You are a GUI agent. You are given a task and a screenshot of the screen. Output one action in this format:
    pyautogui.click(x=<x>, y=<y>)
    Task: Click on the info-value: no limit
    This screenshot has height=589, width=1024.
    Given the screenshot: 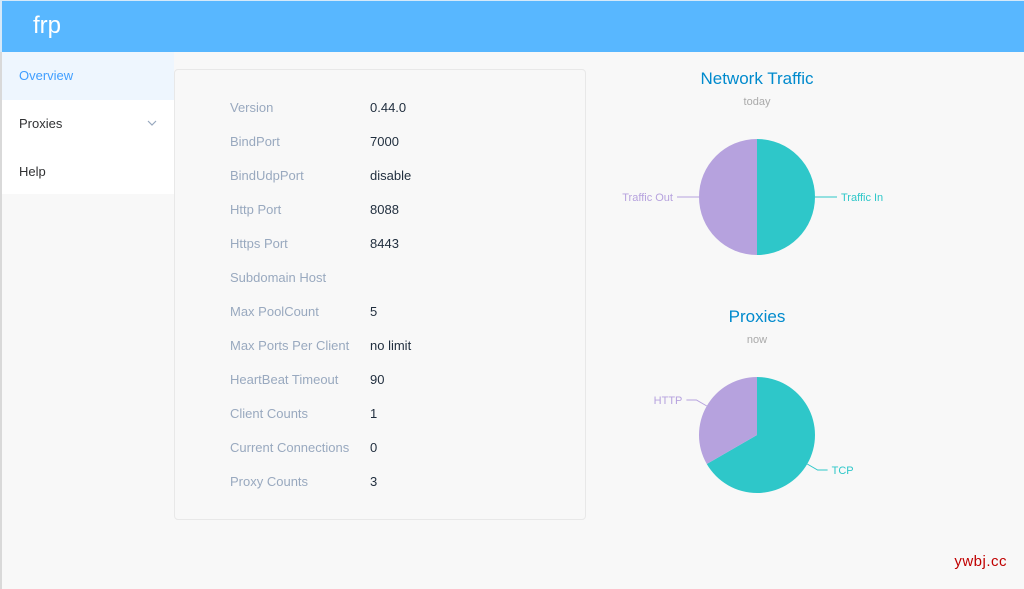 What is the action you would take?
    pyautogui.click(x=391, y=345)
    